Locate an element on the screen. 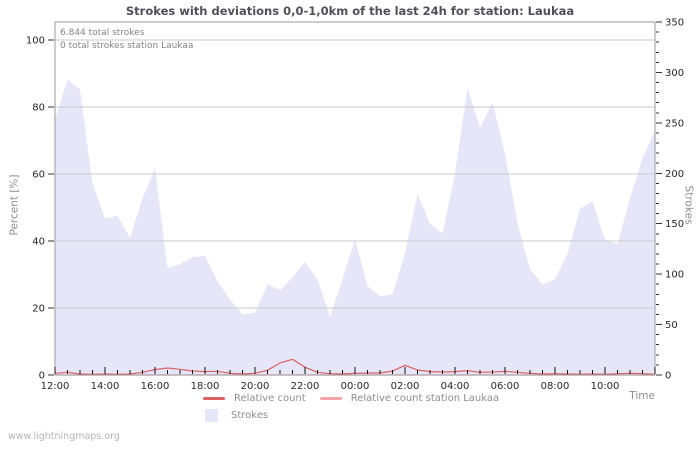 The width and height of the screenshot is (700, 450). strokes-swatch is located at coordinates (211, 415).